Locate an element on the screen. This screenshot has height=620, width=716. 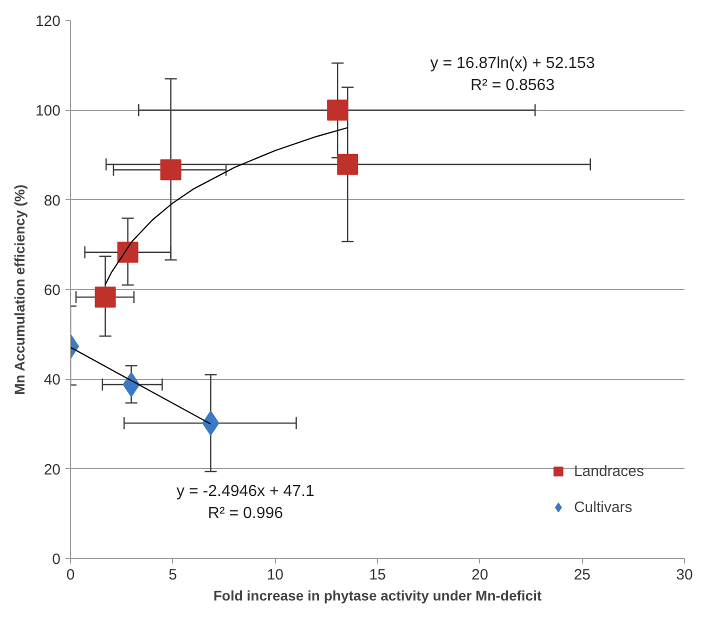
x-tick-label: 30 is located at coordinates (684, 575).